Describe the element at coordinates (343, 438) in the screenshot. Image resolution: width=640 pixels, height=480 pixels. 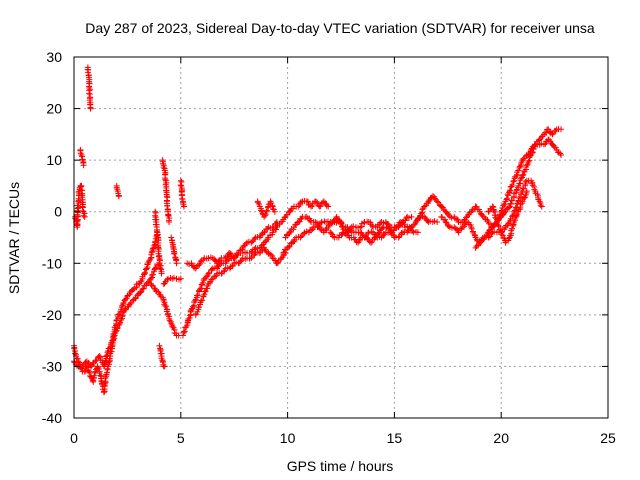
I see `x-tick-labels: 0 5 10 15 20 25` at that location.